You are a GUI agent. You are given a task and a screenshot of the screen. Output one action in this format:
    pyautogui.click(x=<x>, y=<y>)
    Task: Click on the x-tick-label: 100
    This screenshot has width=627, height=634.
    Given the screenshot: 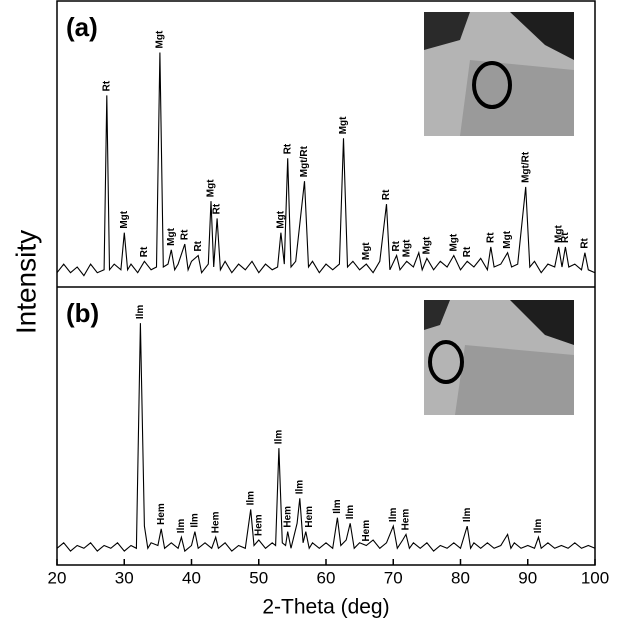 What is the action you would take?
    pyautogui.click(x=595, y=577)
    